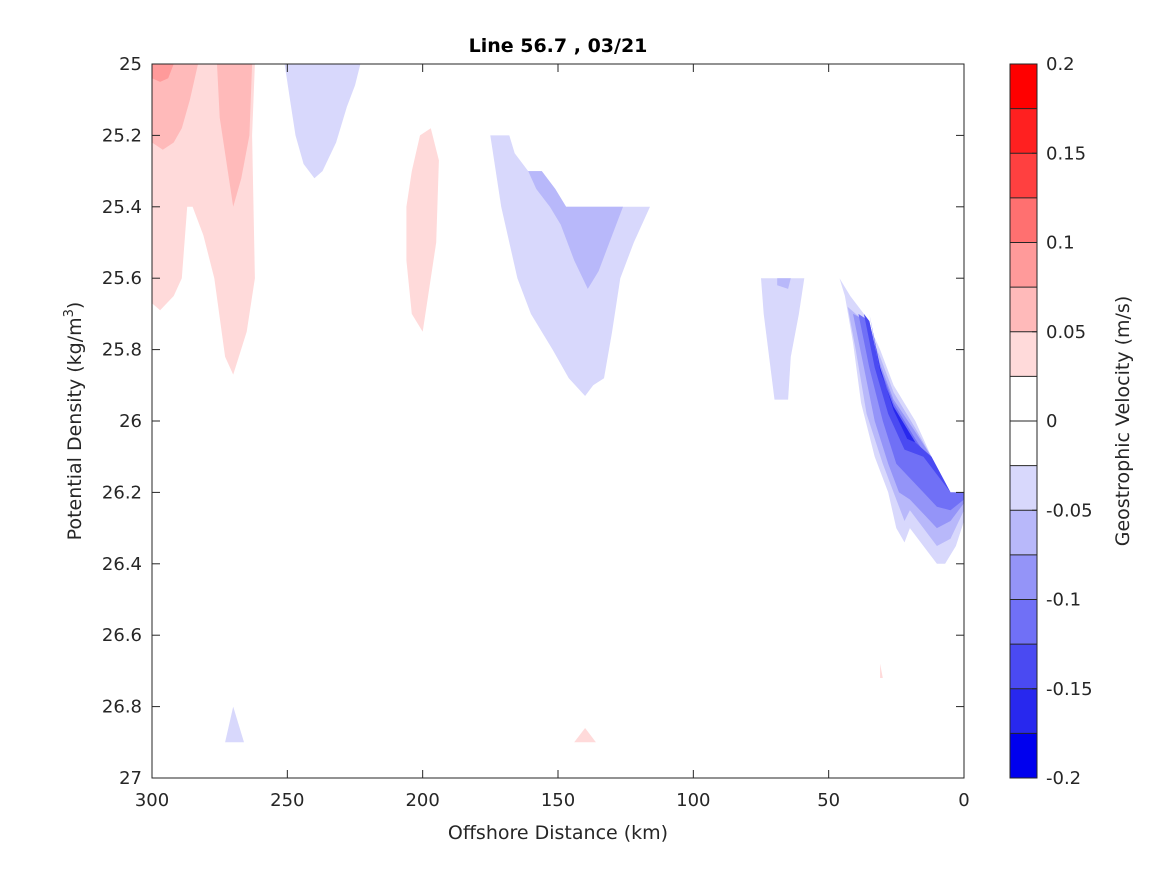 The width and height of the screenshot is (1167, 875). I want to click on y-tick-label: 26.2, so click(122, 492).